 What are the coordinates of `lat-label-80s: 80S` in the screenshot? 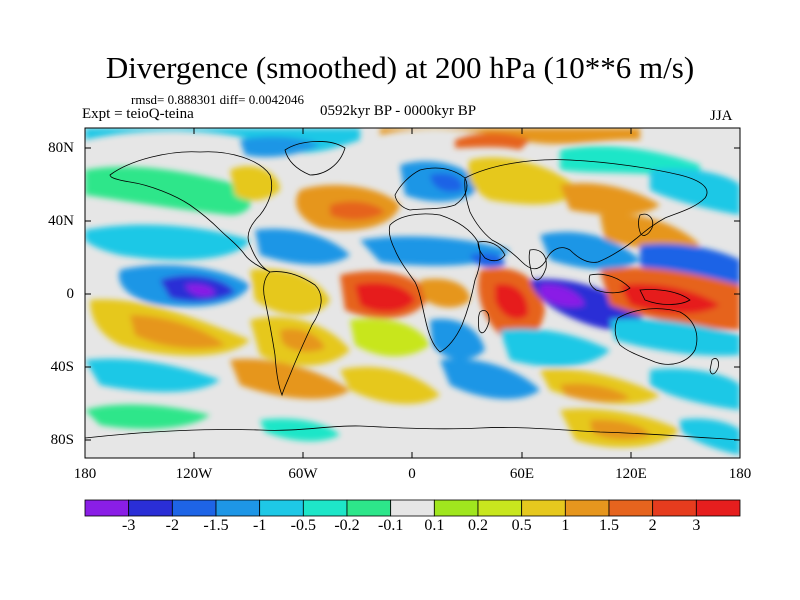 It's located at (62, 440).